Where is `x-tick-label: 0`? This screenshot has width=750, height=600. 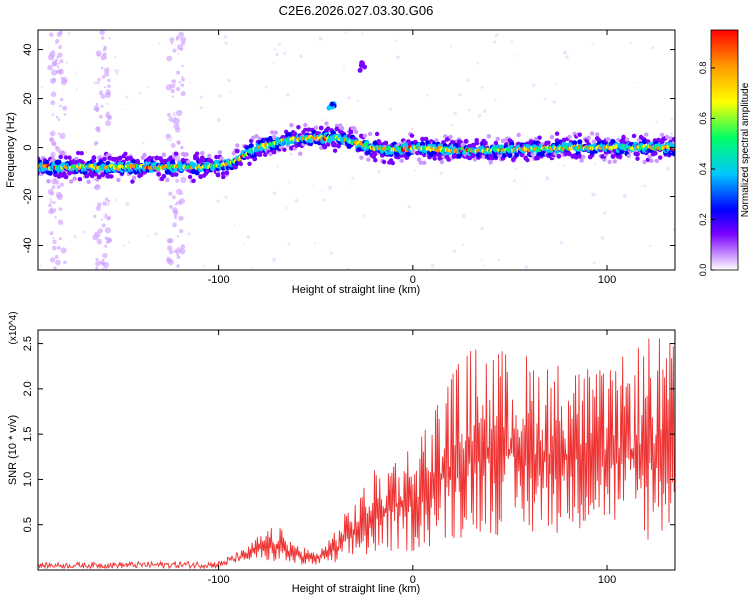 x-tick-label: 0 is located at coordinates (413, 580).